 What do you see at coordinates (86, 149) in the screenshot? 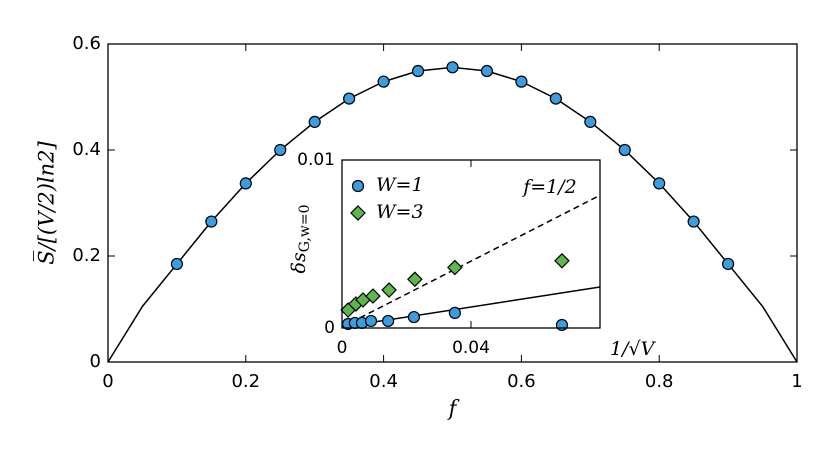
I see `y-tick-label: 0.4` at bounding box center [86, 149].